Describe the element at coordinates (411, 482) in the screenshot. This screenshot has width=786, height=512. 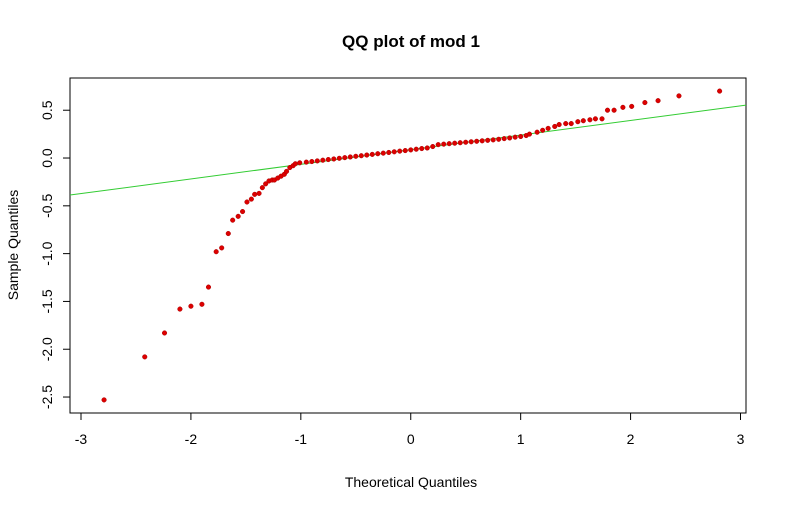
I see `x-axis-label: Theoretical Quantiles` at that location.